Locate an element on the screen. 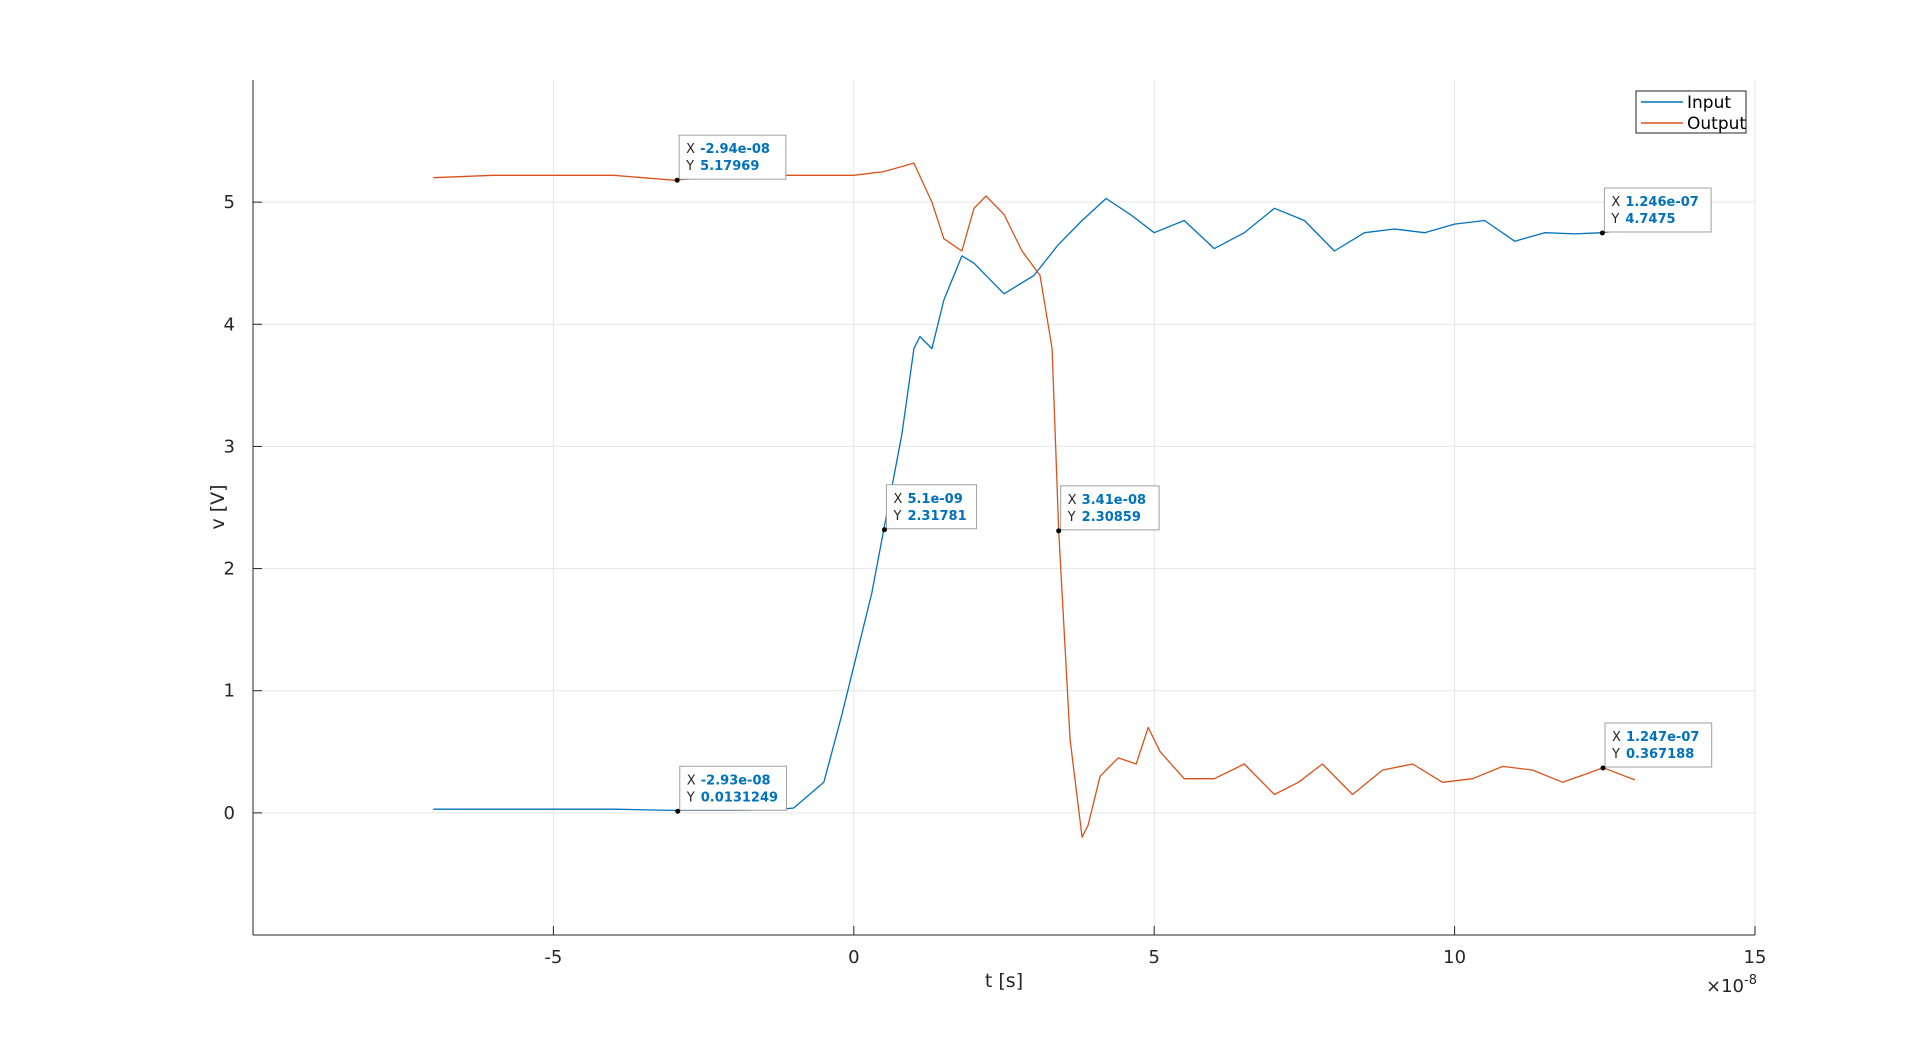 This screenshot has height=1042, width=1920. datatip-0: X -2.94e-08 Y 5.17969 is located at coordinates (730, 158).